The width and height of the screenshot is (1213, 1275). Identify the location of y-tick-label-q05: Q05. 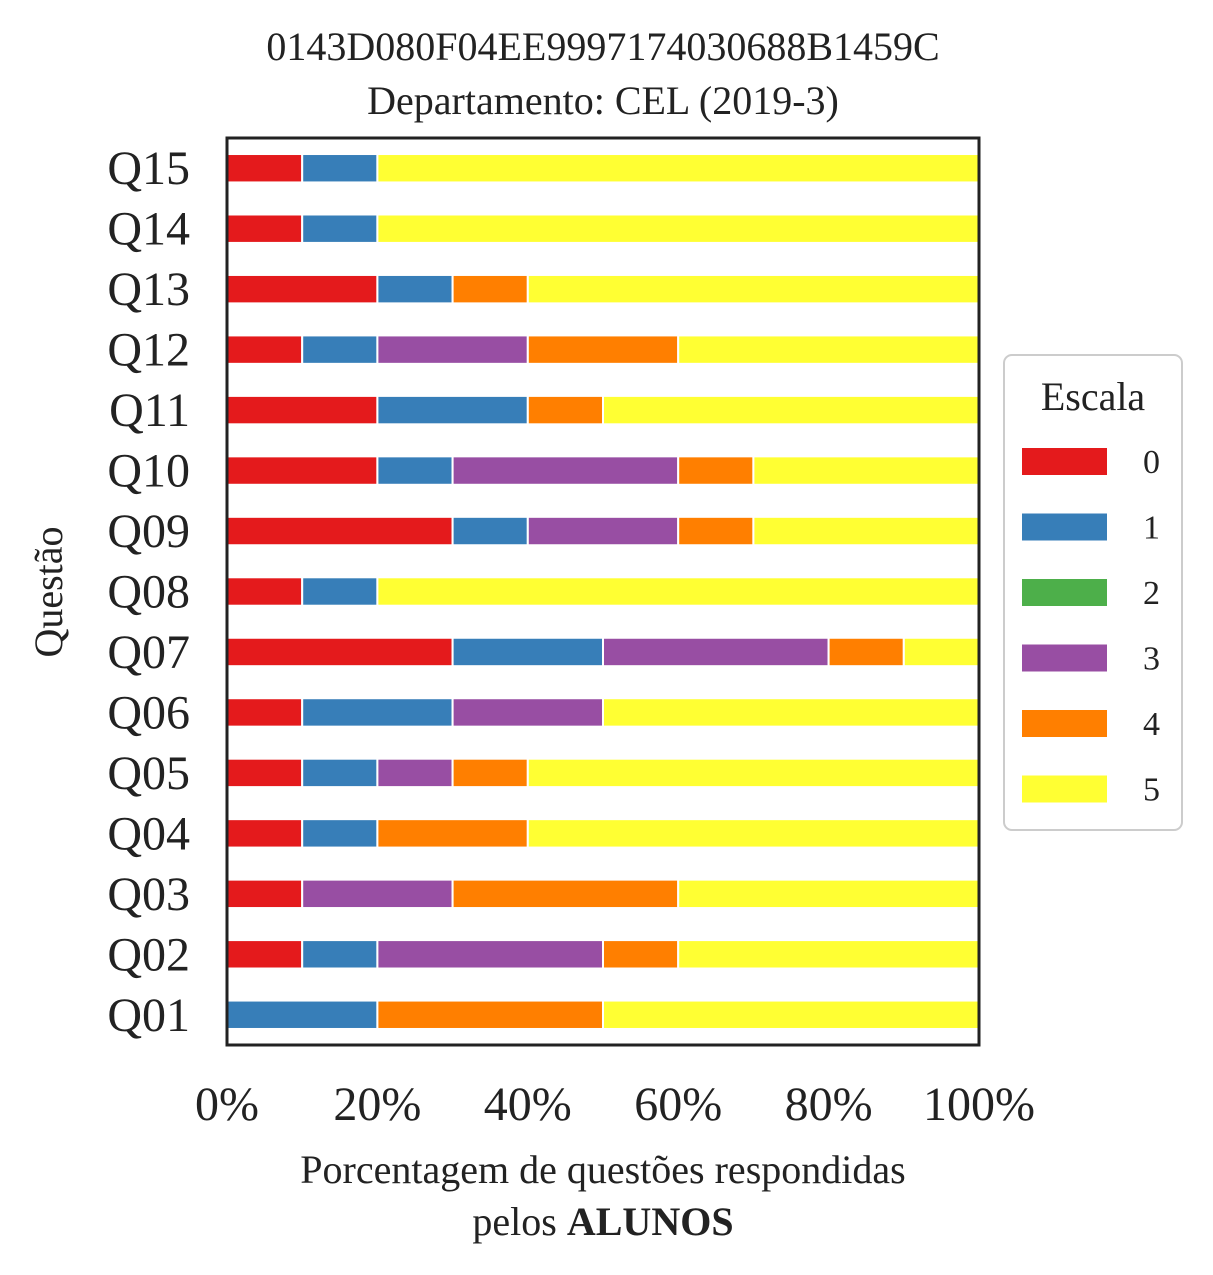
(148, 773).